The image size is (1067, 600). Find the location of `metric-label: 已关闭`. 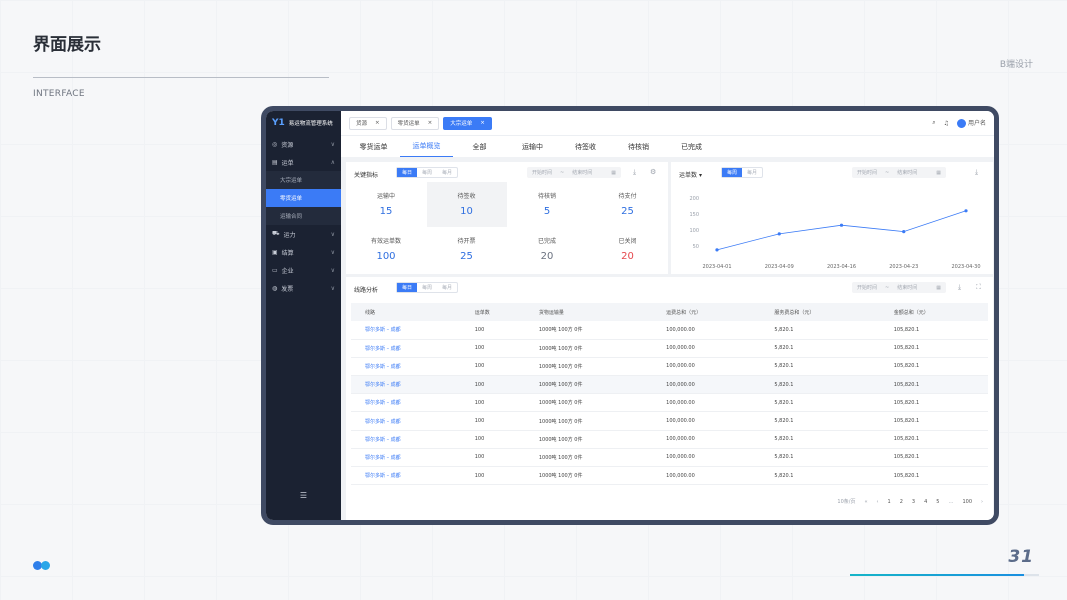

metric-label: 已关闭 is located at coordinates (627, 241).